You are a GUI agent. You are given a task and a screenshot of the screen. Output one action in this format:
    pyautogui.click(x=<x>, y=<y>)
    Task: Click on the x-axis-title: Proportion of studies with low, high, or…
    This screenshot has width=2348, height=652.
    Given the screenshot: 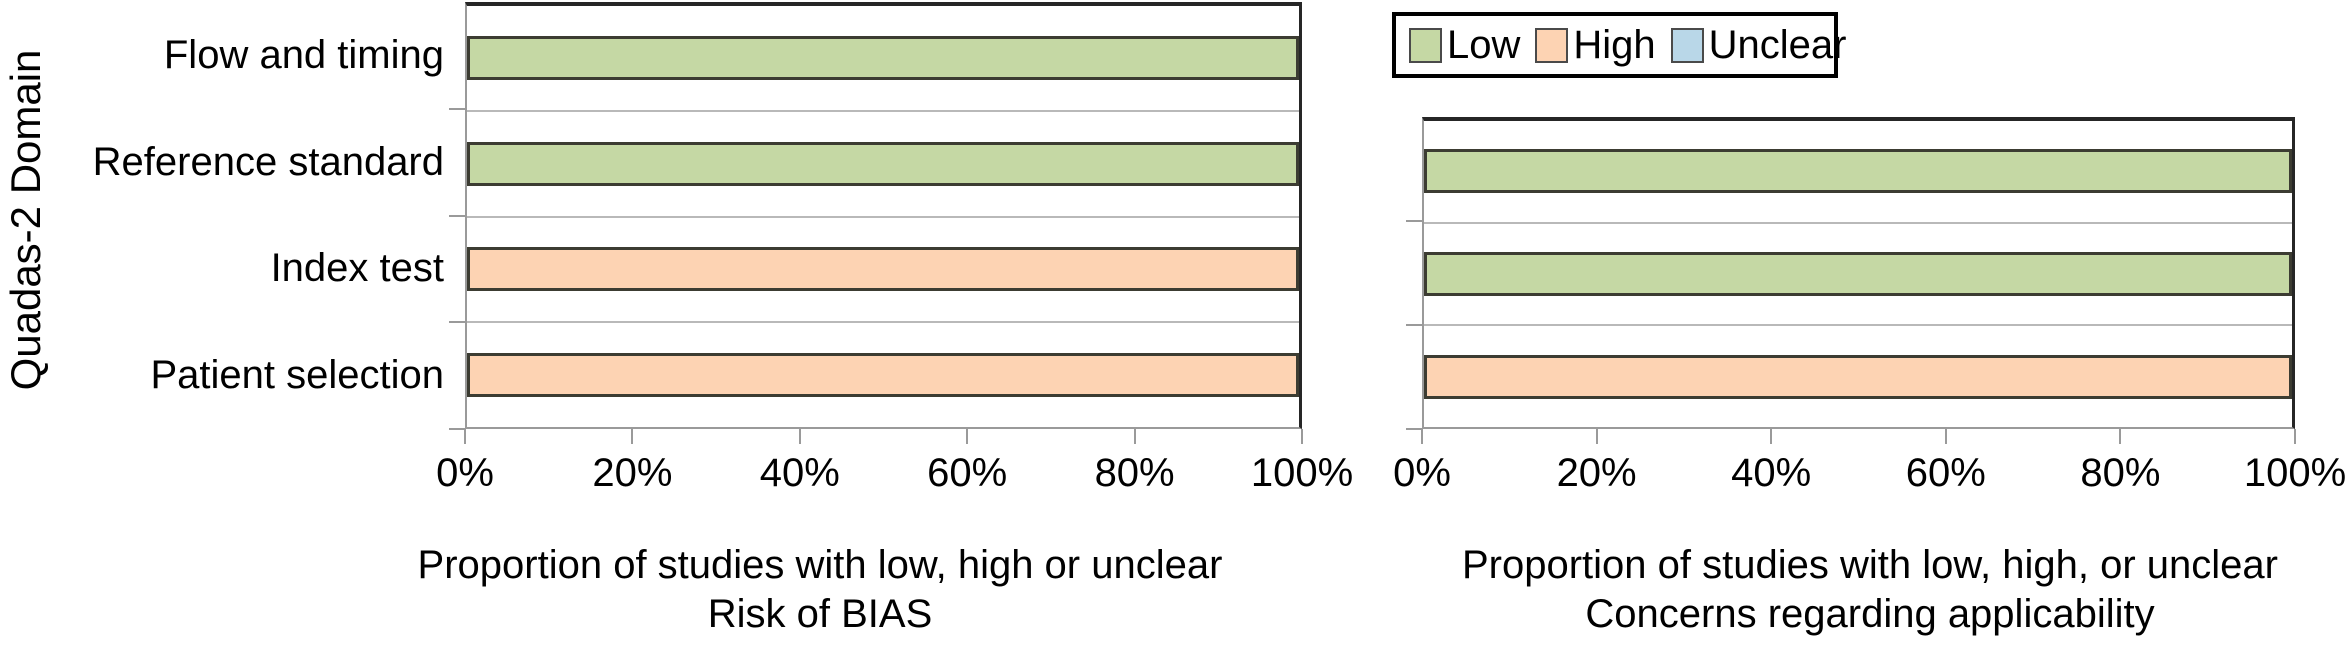 What is the action you would take?
    pyautogui.click(x=1869, y=590)
    